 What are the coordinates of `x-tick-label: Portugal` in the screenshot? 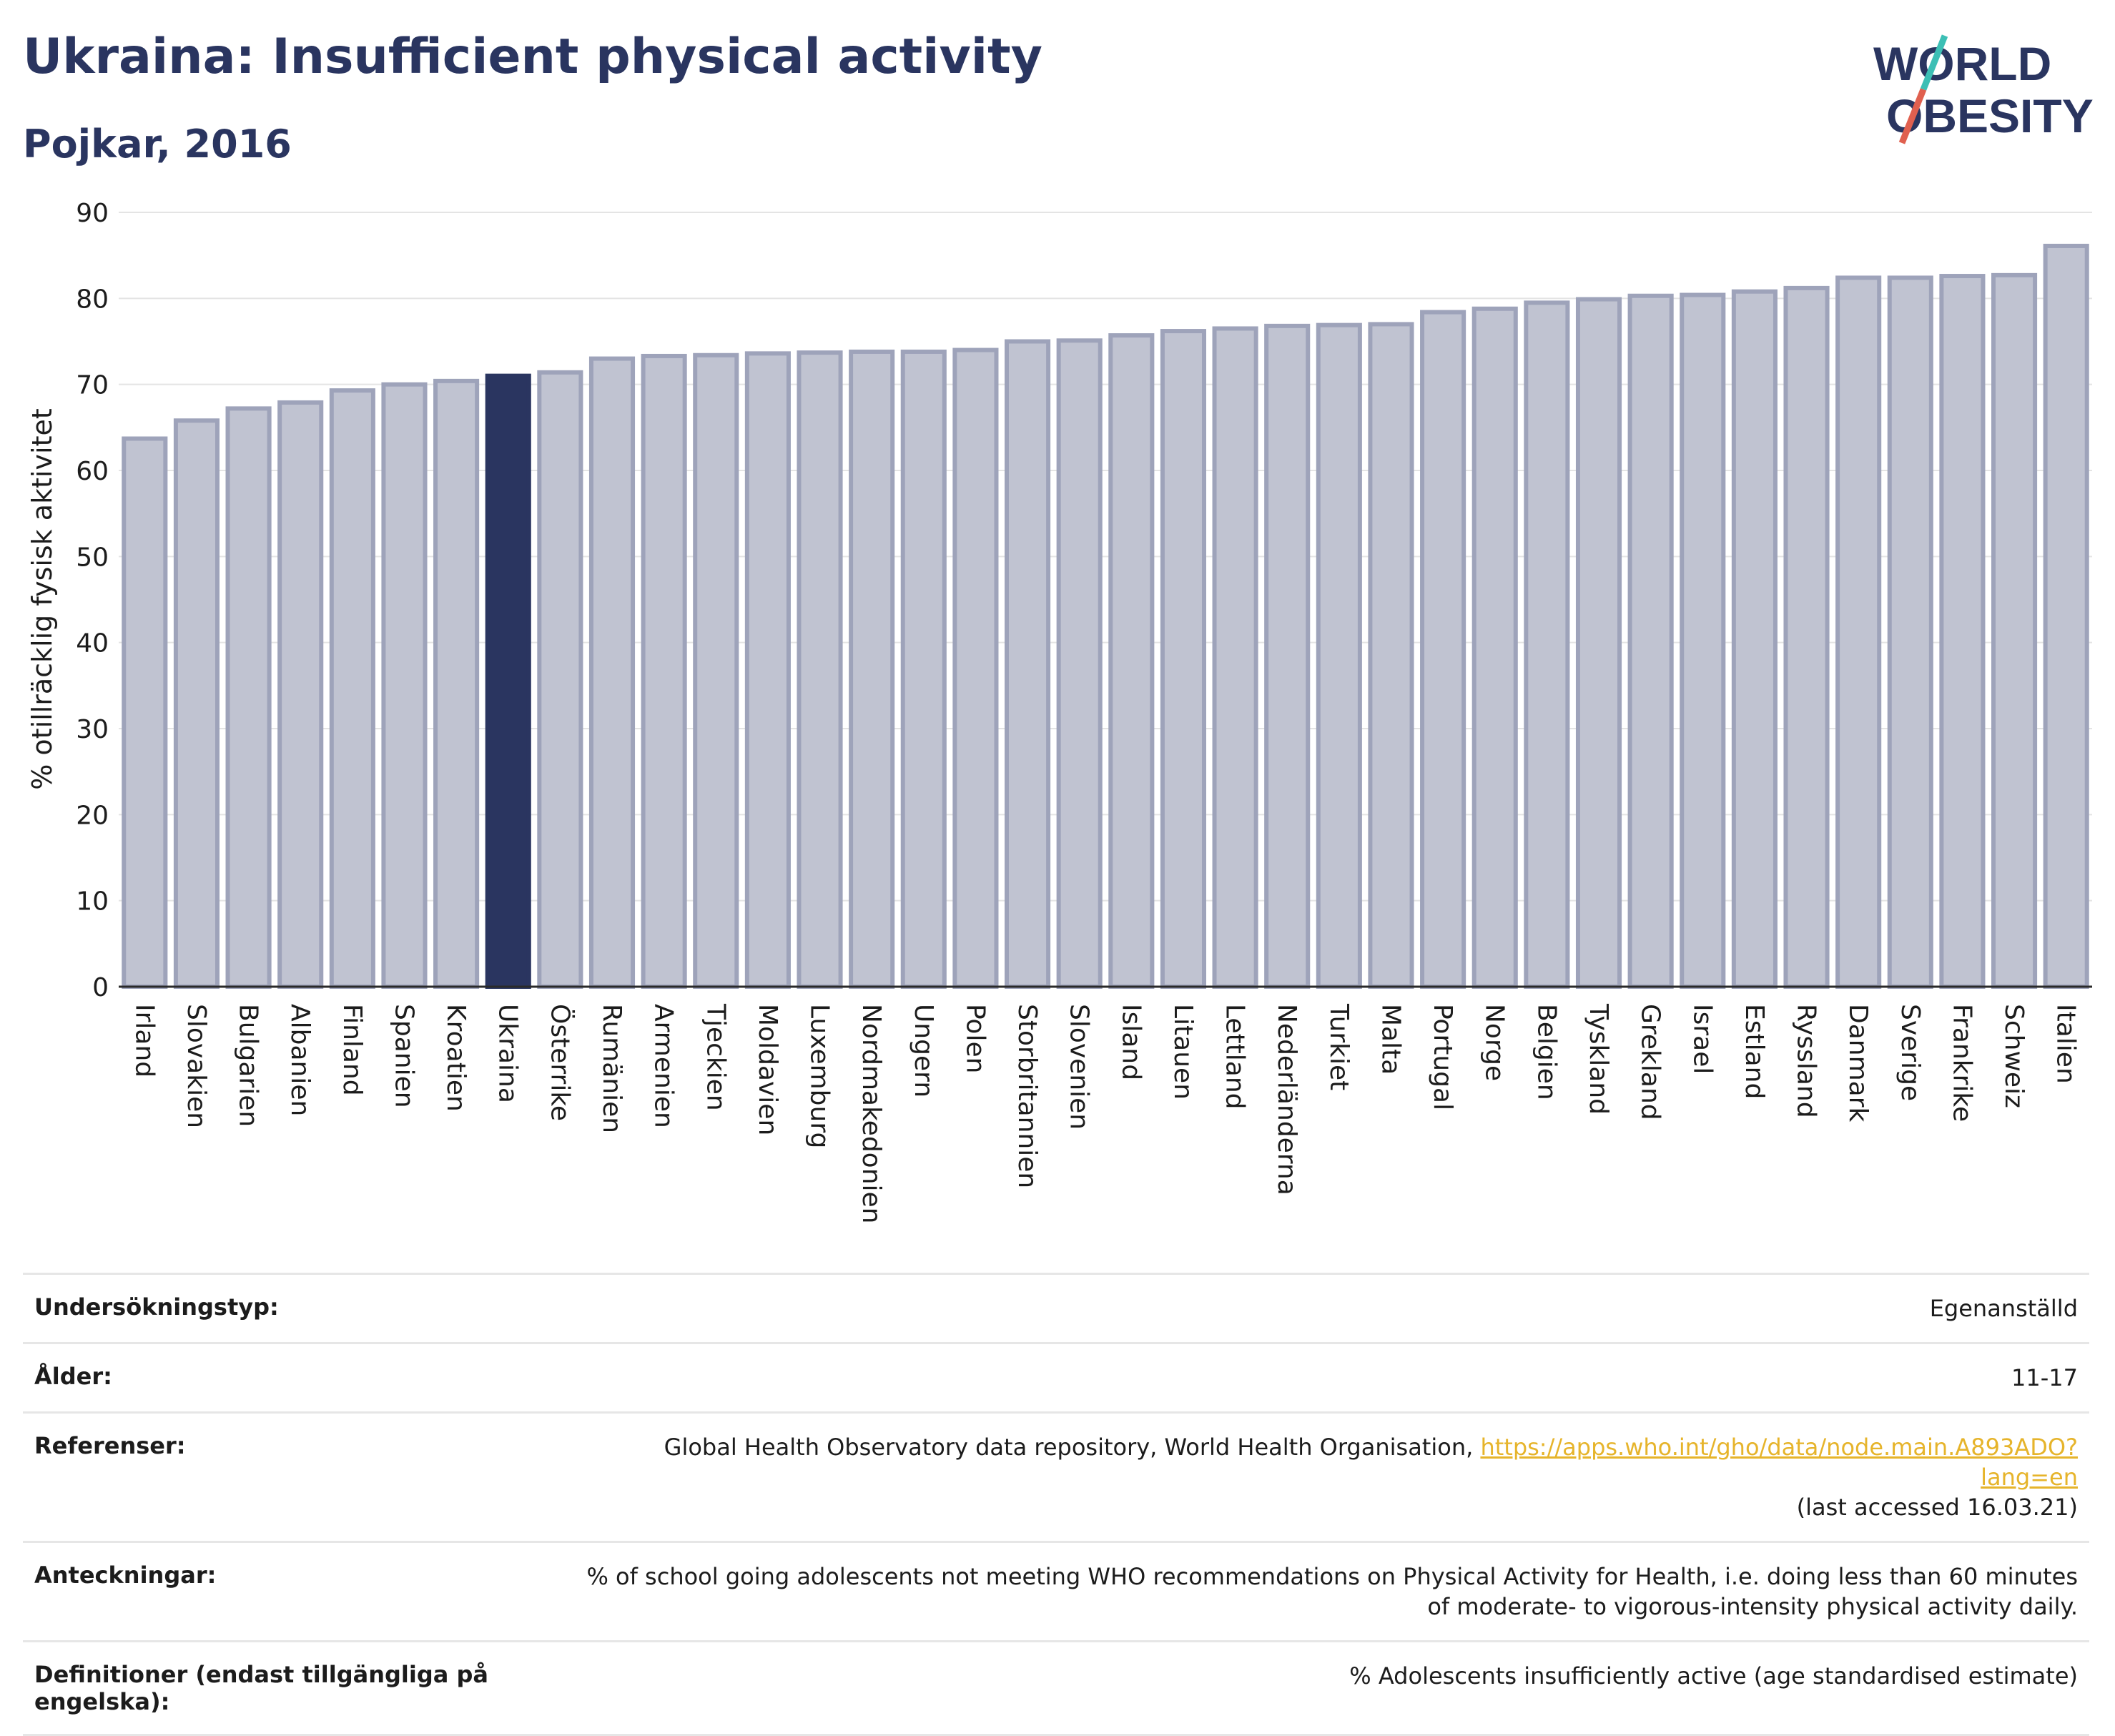 It's located at (1442, 1057).